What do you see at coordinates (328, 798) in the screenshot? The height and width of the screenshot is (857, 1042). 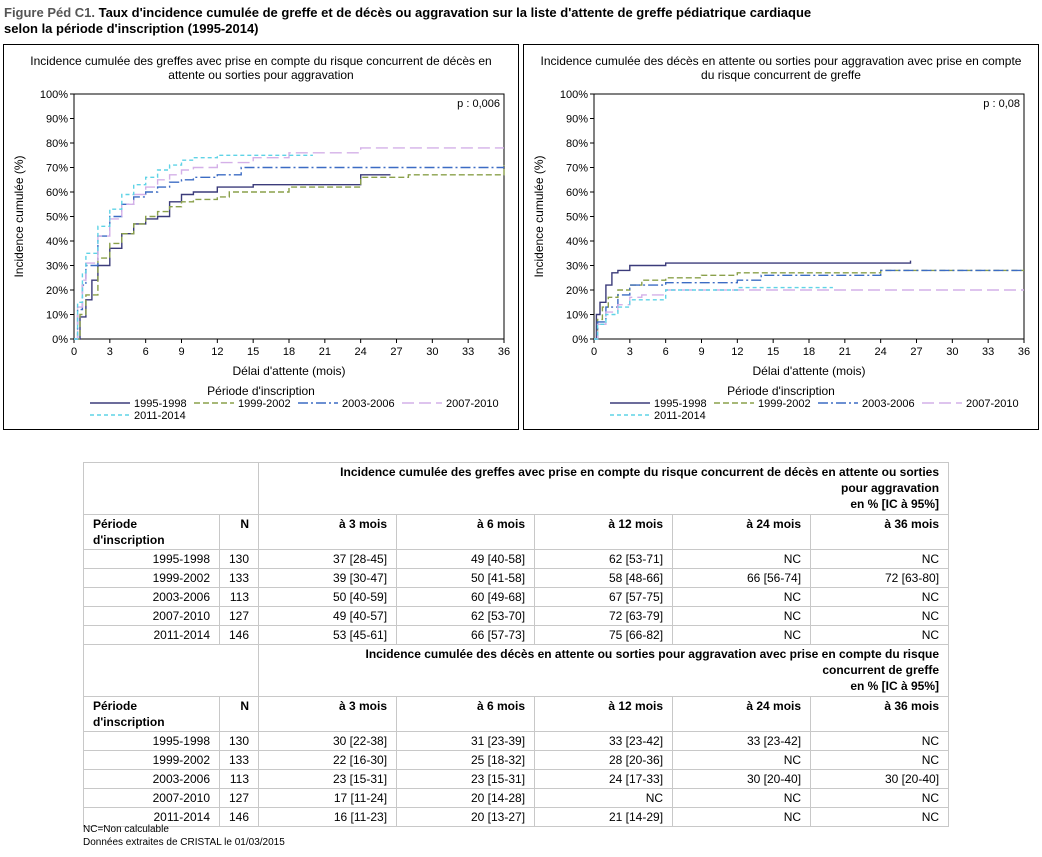 I see `value-cell: 17 [11-24]` at bounding box center [328, 798].